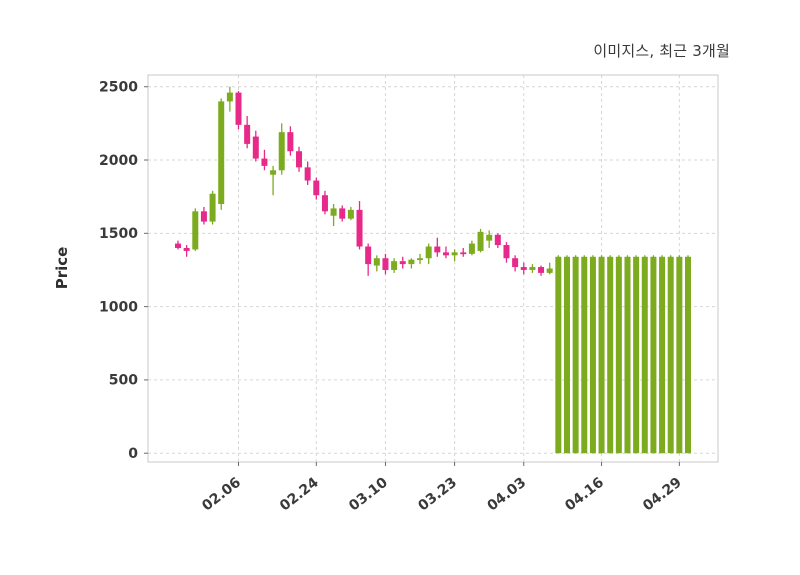 The width and height of the screenshot is (800, 575). What do you see at coordinates (584, 495) in the screenshot?
I see `svg-text: 04.16` at bounding box center [584, 495].